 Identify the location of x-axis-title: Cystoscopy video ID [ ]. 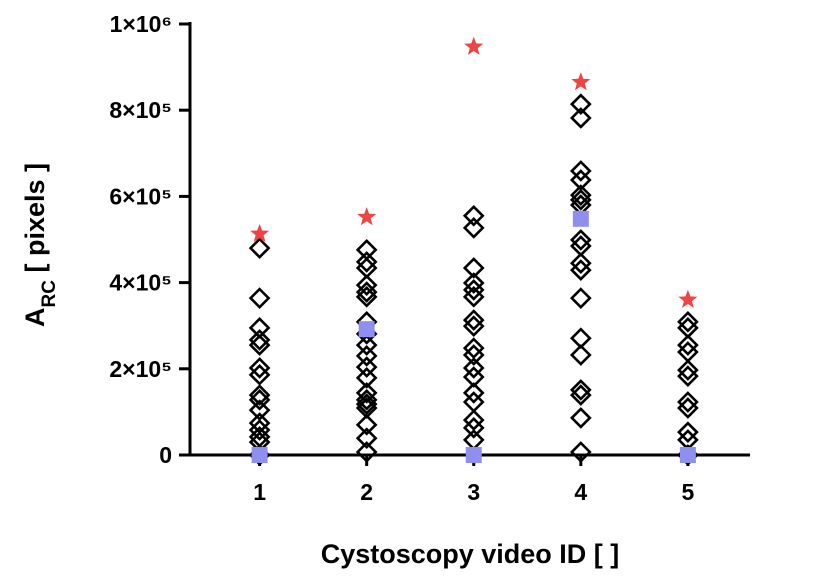
(470, 554).